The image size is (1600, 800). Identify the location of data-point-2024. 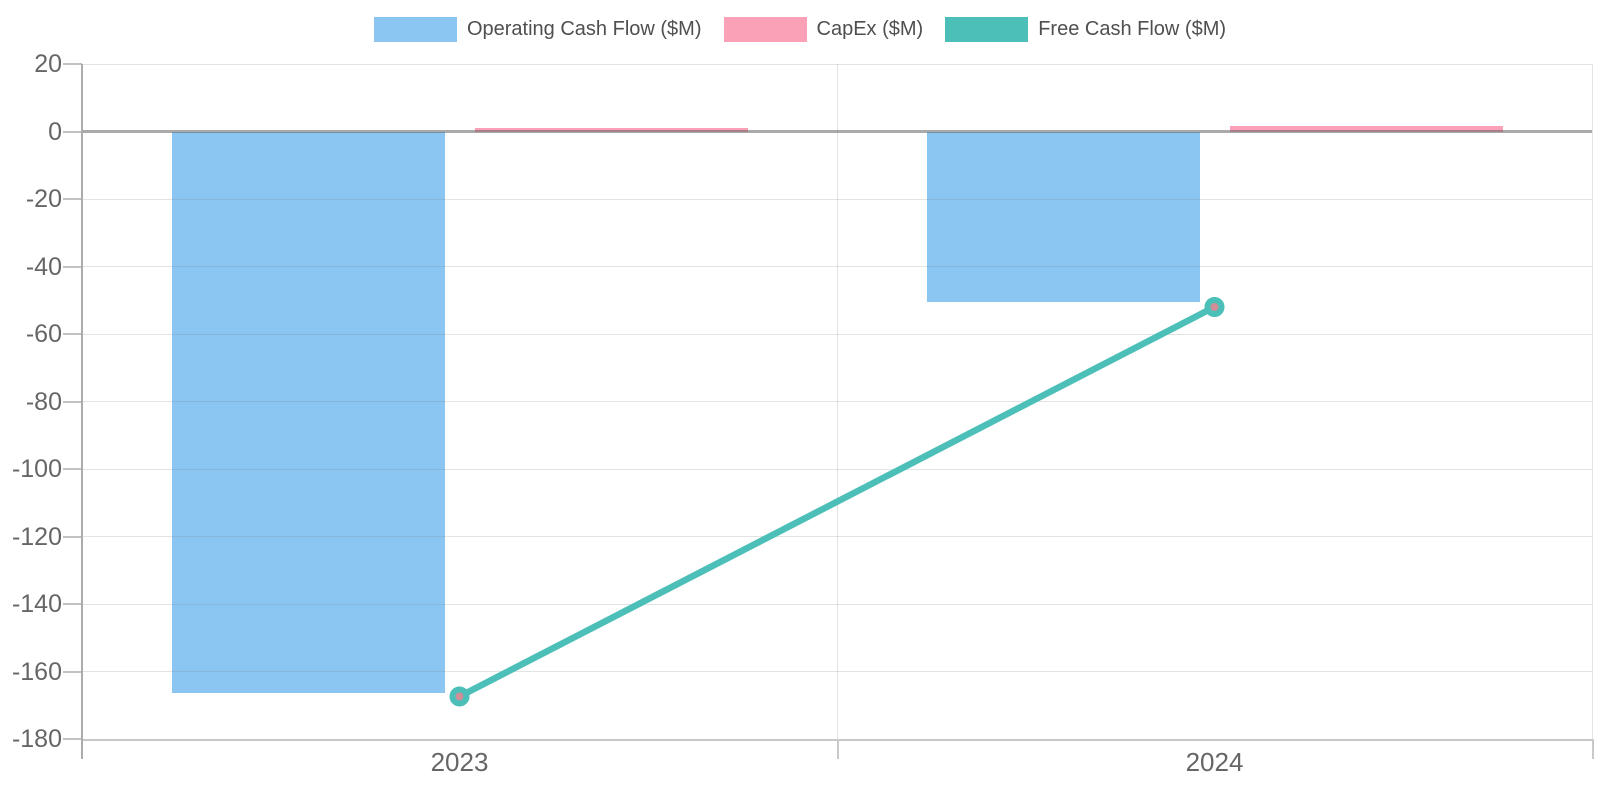
(1214, 307).